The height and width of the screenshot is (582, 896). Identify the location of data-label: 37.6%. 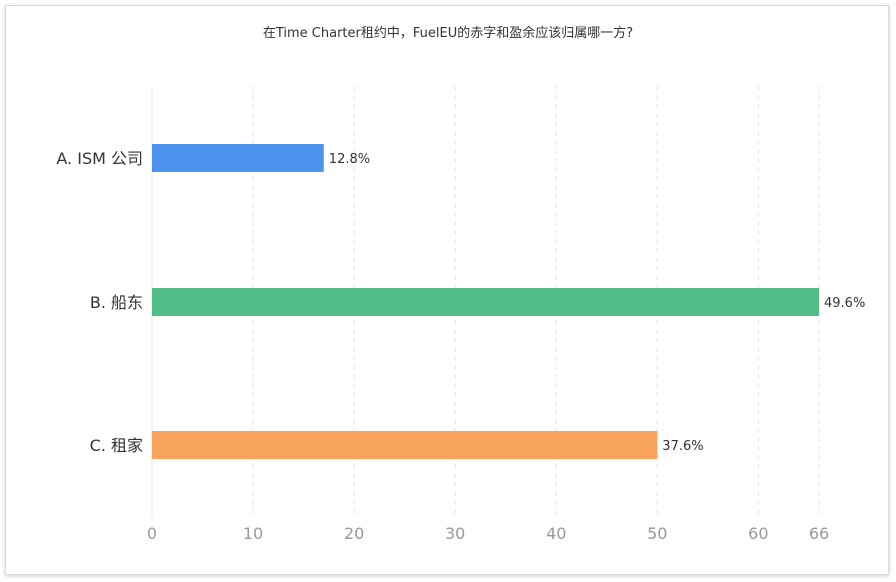
(682, 446).